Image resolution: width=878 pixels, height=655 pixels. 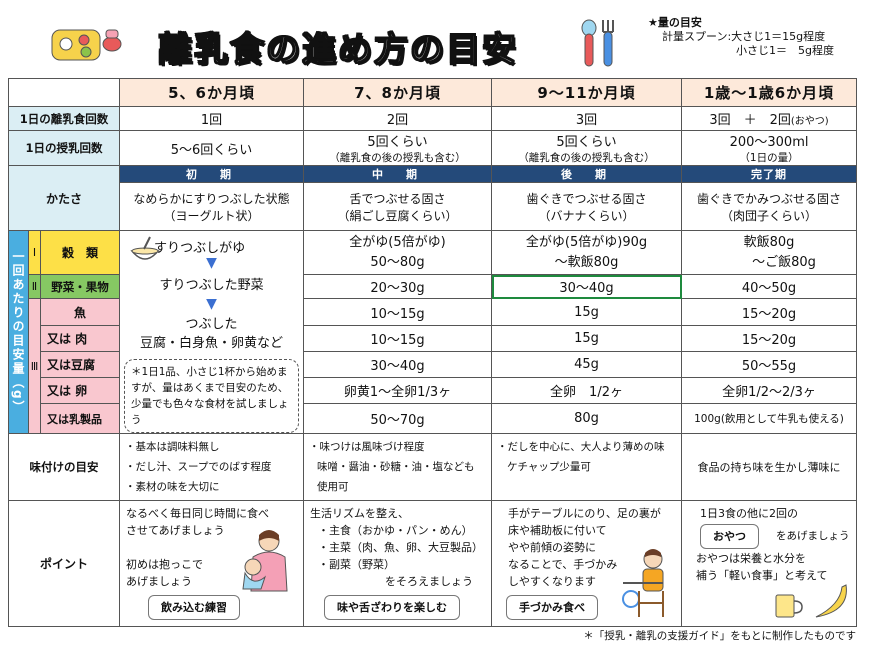 I want to click on meals-cell: 1回, so click(x=212, y=118).